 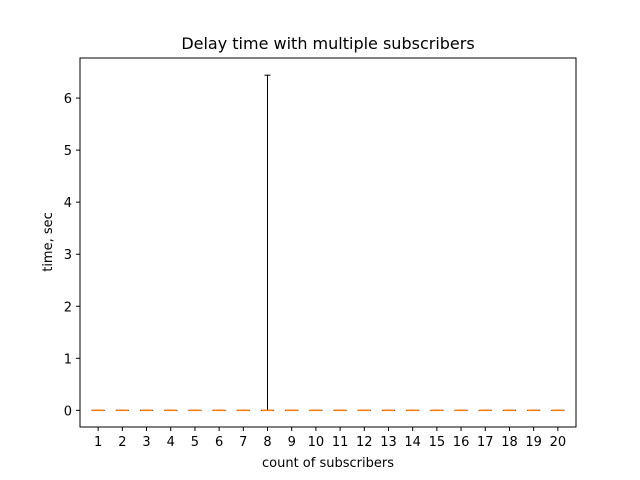 I want to click on x-tick-label-4: 4, so click(x=171, y=442).